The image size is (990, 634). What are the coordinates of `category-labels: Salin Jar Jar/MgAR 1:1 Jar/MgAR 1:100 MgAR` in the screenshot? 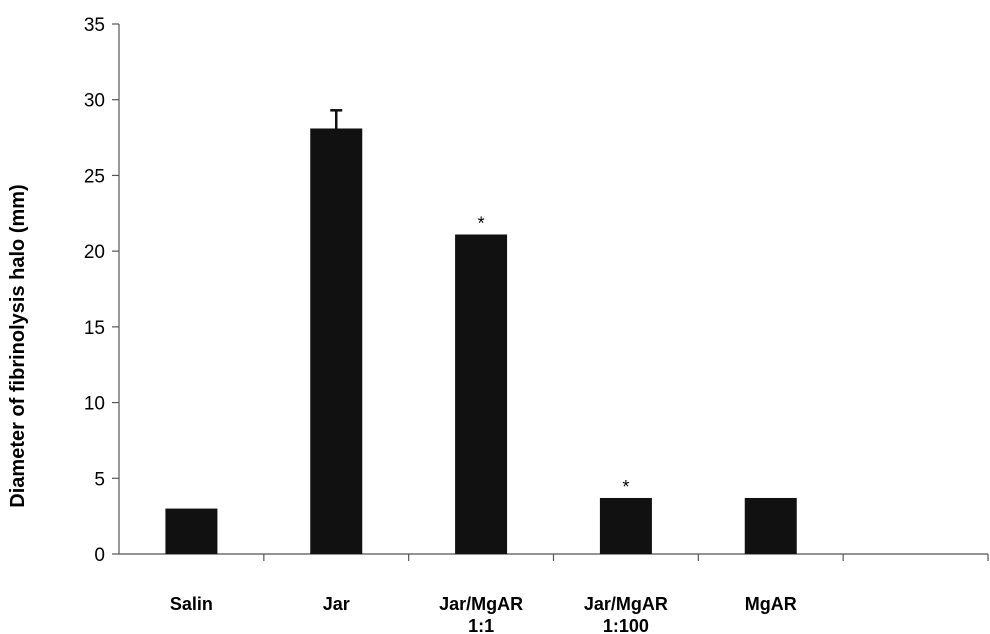 It's located at (483, 614).